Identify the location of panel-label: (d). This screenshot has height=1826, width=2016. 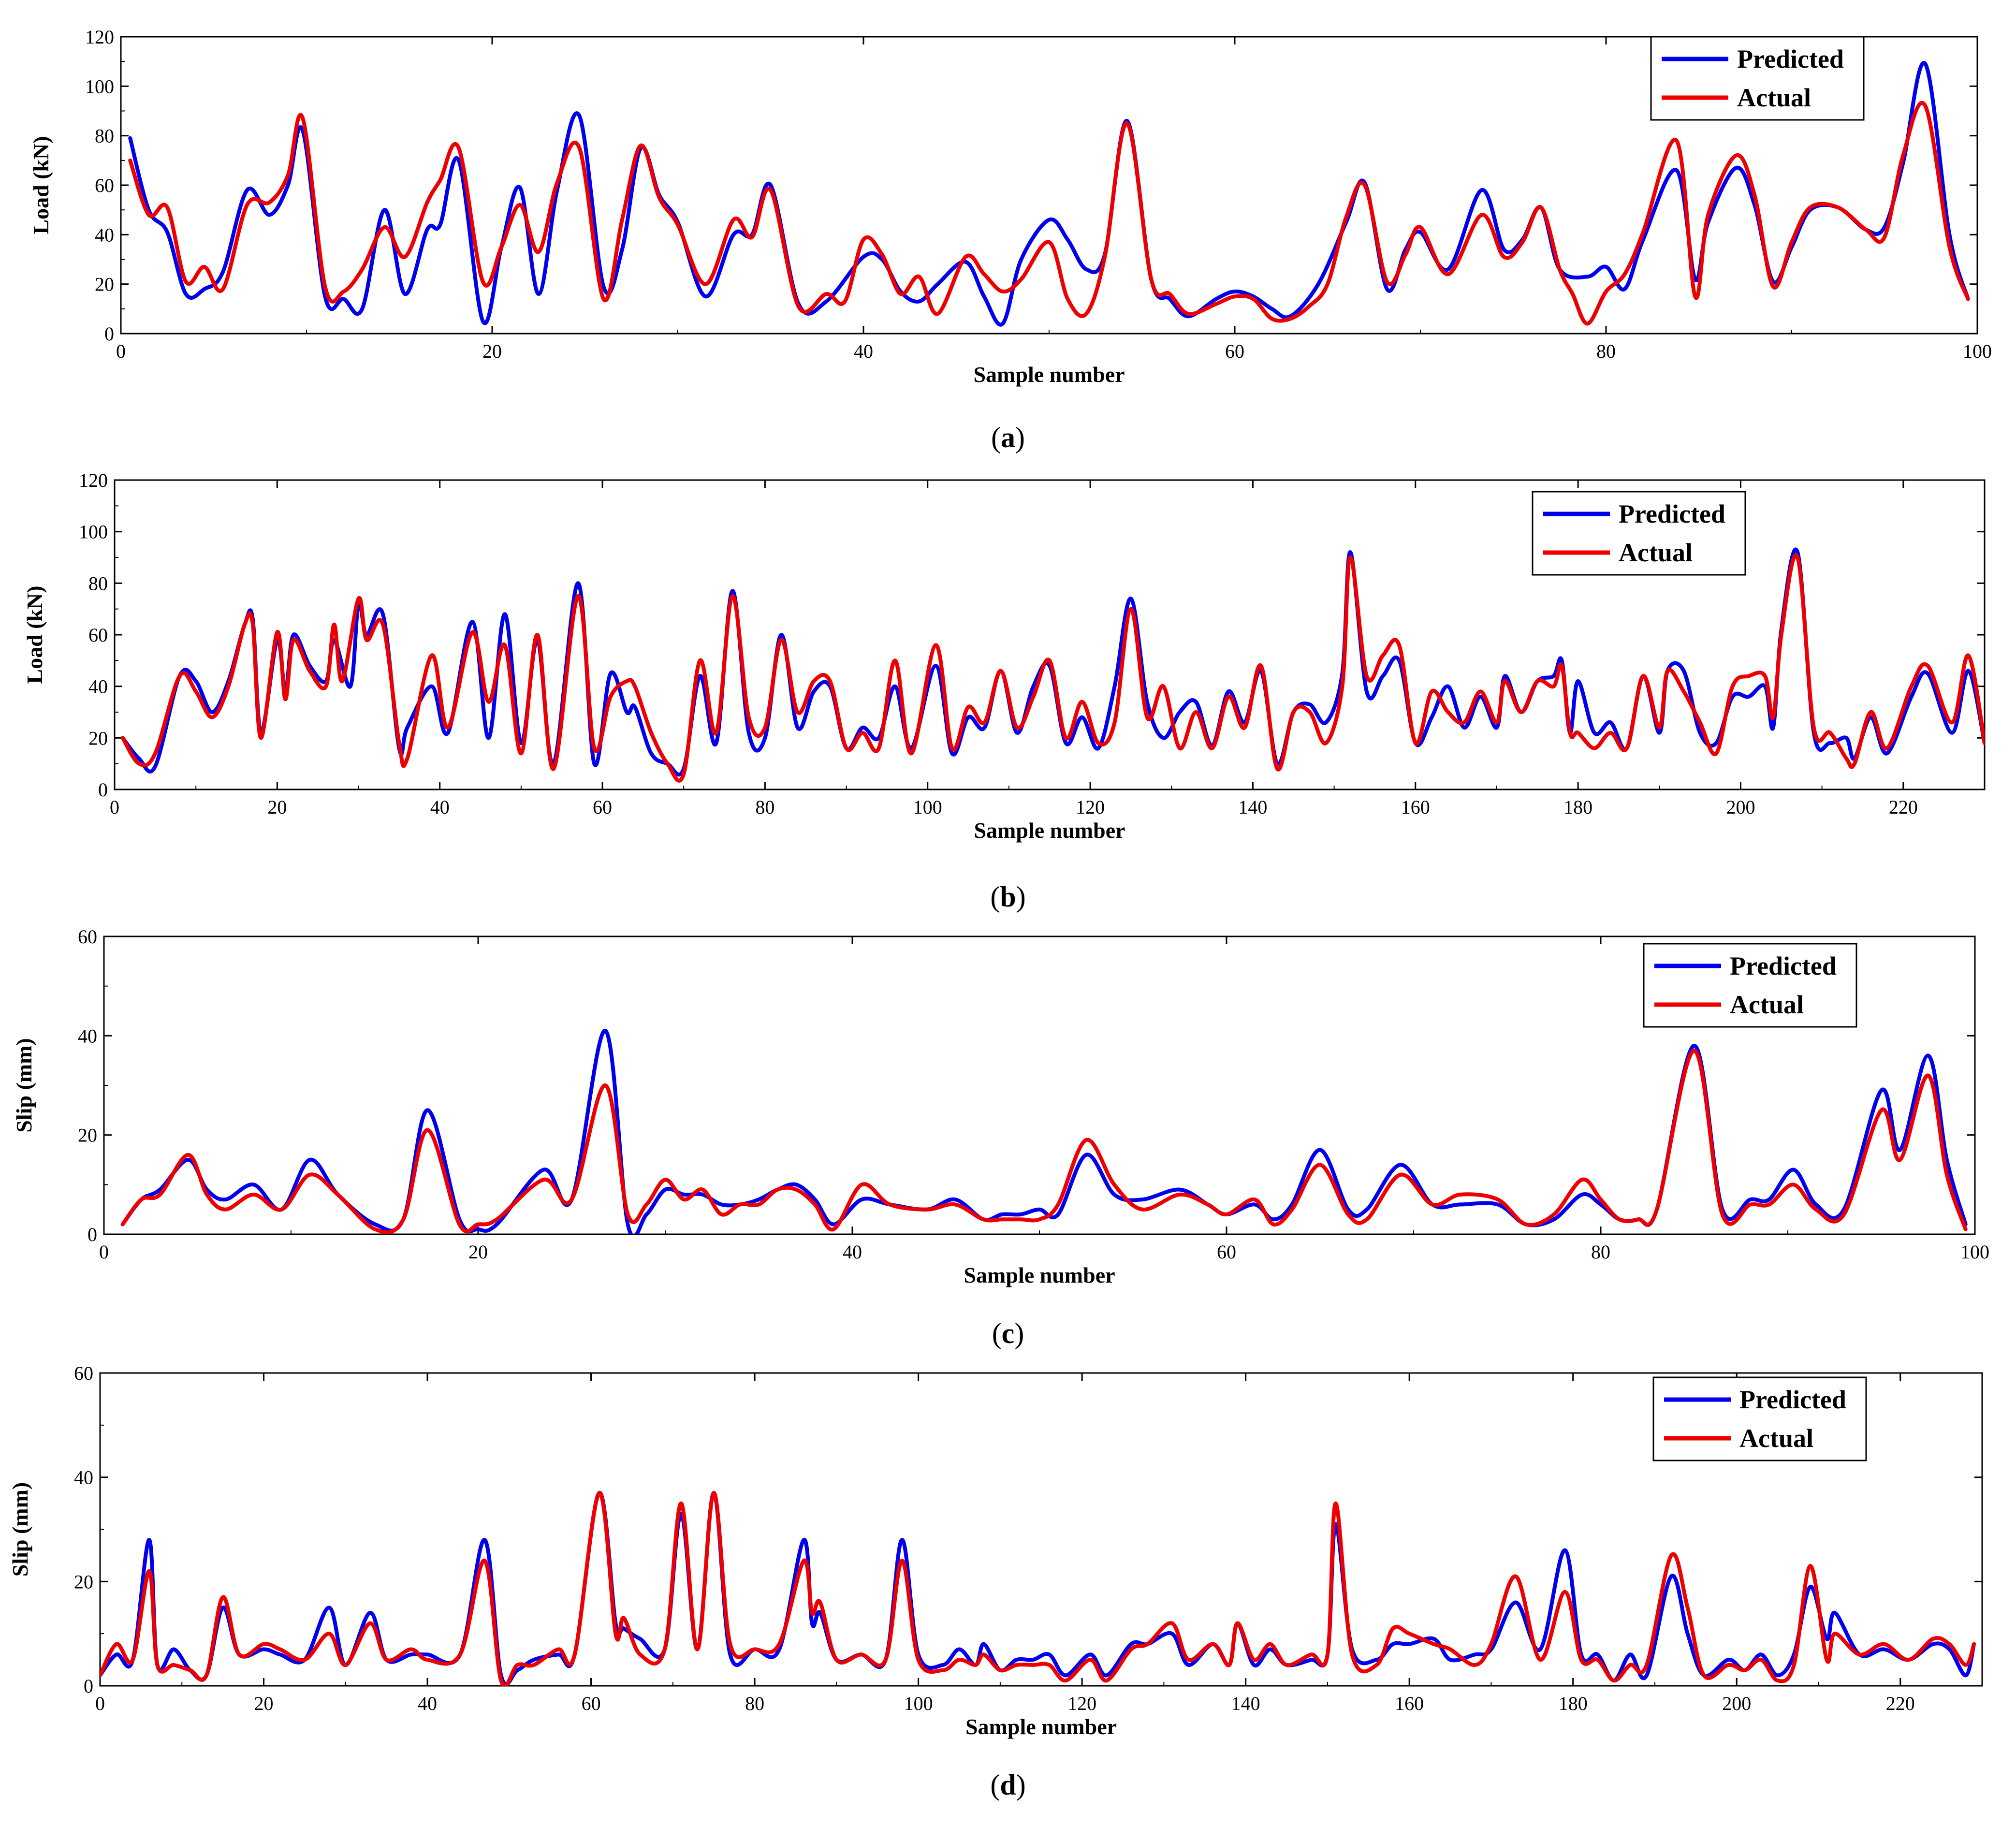
(1007, 1785).